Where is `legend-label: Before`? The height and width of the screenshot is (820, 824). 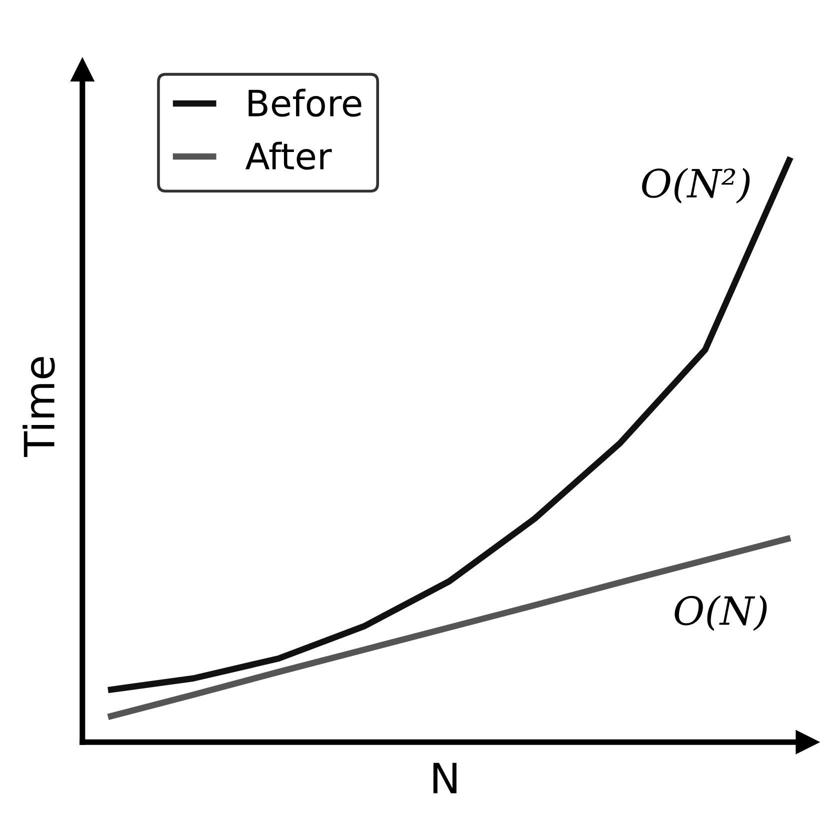
legend-label: Before is located at coordinates (305, 102).